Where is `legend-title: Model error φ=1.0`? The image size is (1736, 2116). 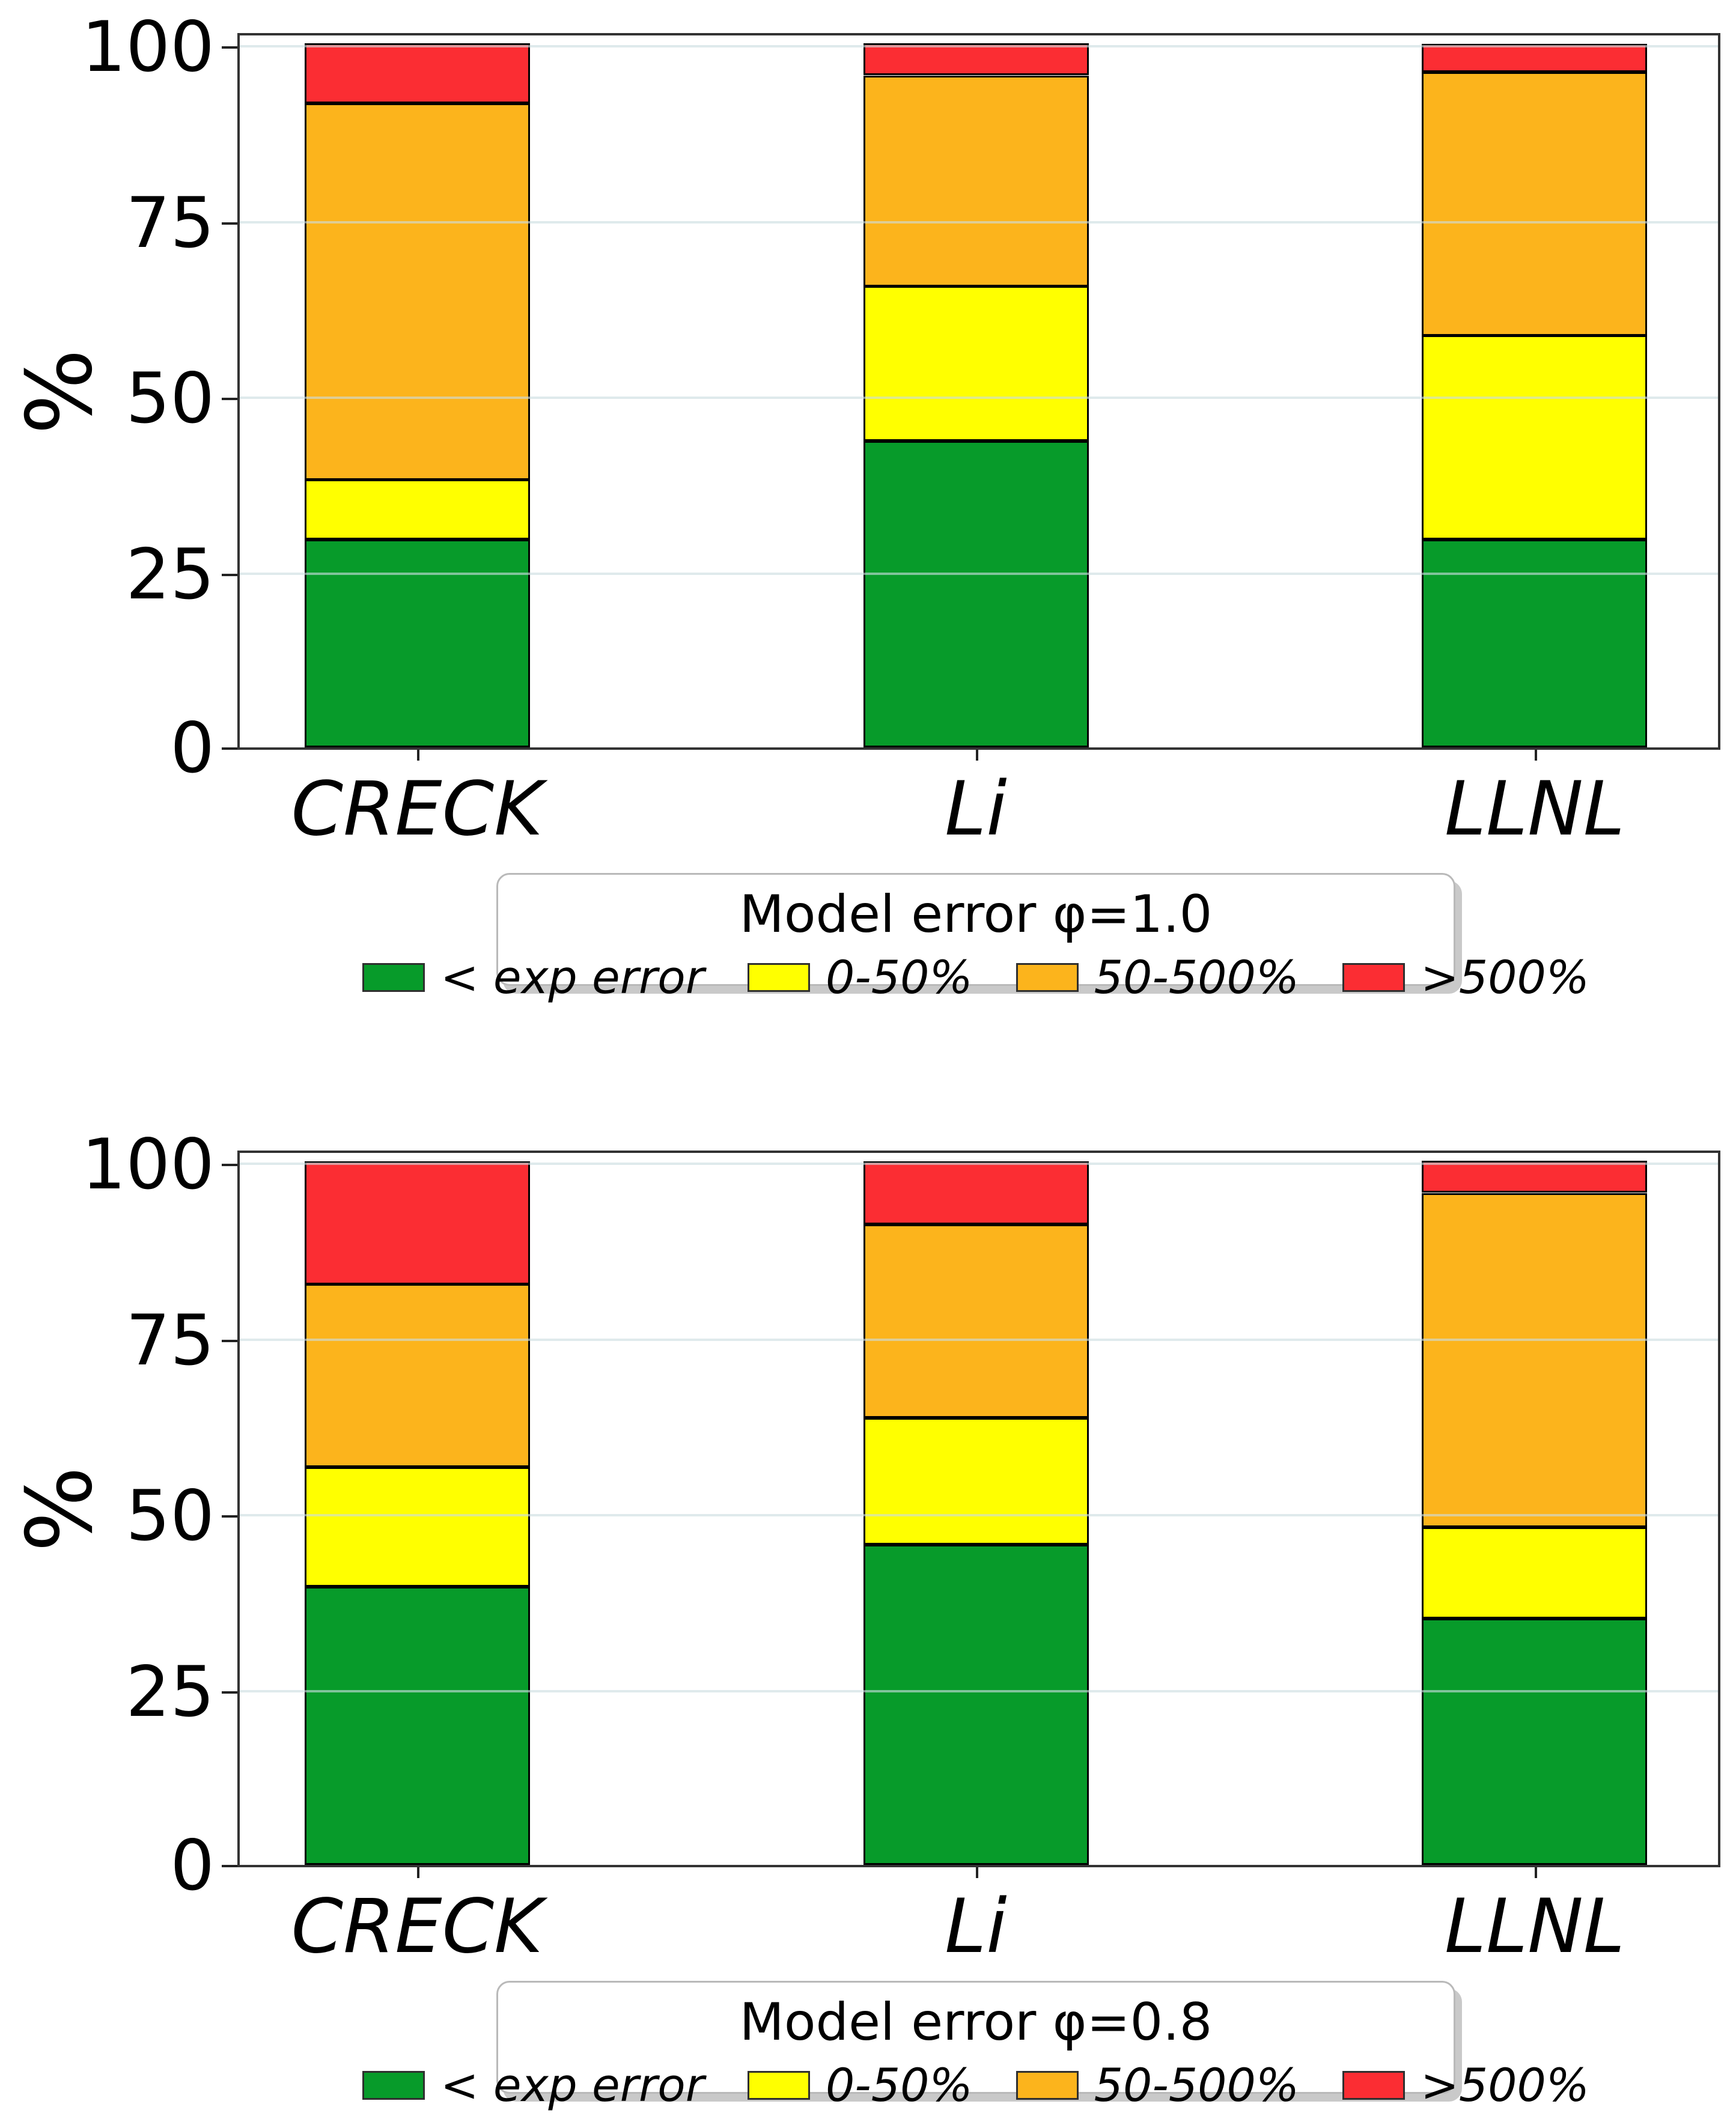
legend-title: Model error φ=1.0 is located at coordinates (976, 914).